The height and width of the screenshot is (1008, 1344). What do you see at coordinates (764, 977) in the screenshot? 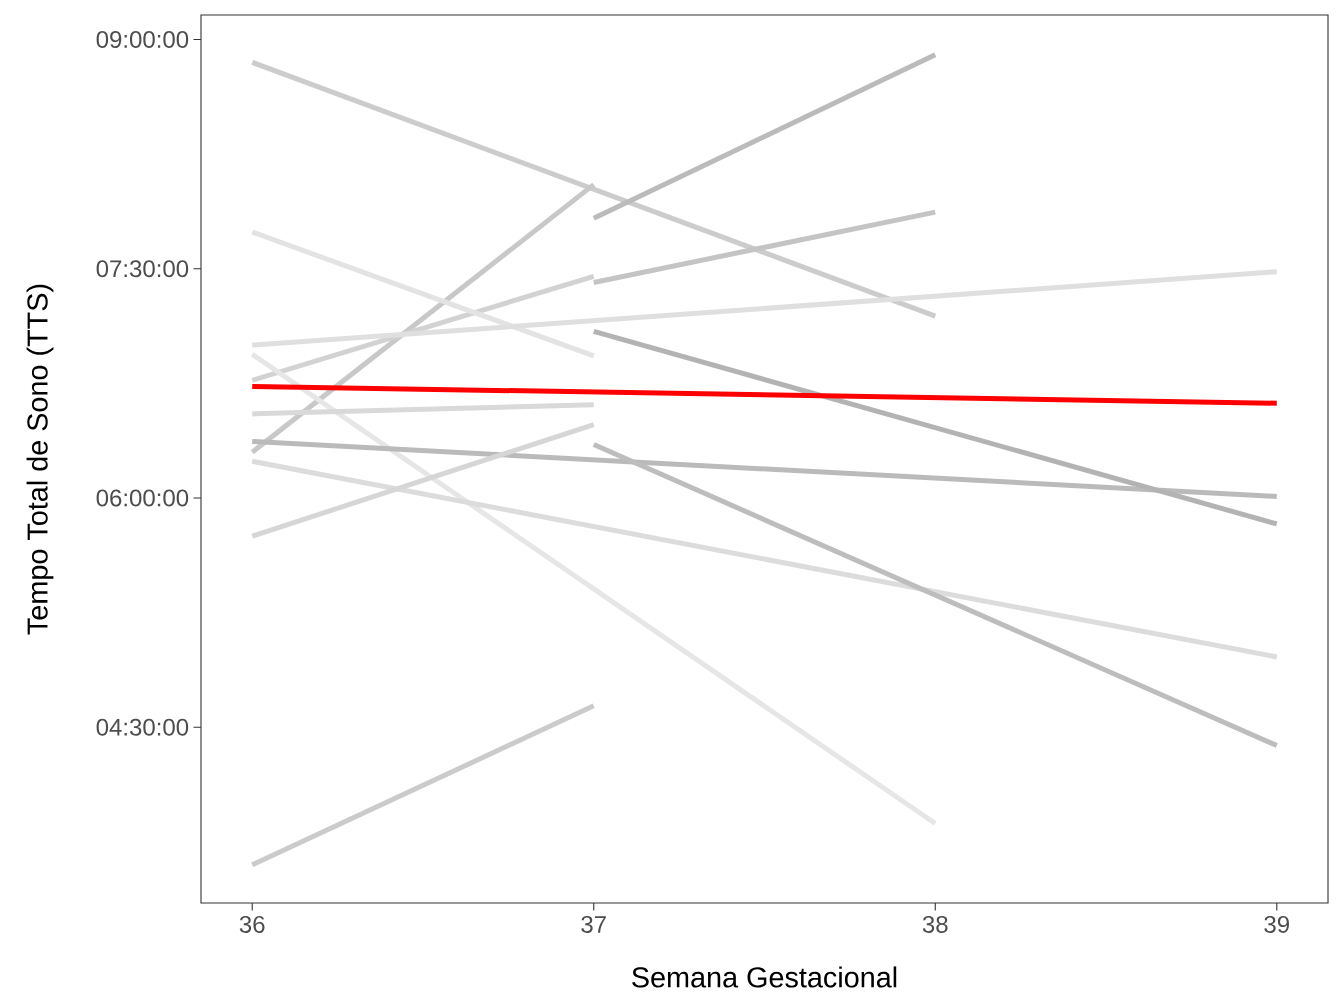
I see `x-axis-title: Semana Gestacional` at bounding box center [764, 977].